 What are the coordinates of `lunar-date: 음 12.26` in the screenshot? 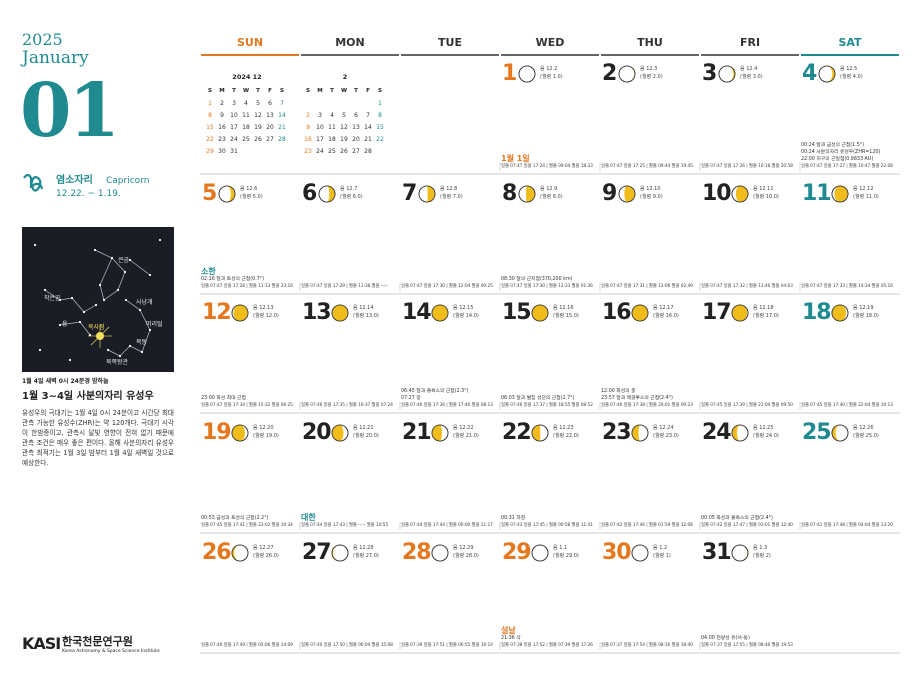 It's located at (863, 428).